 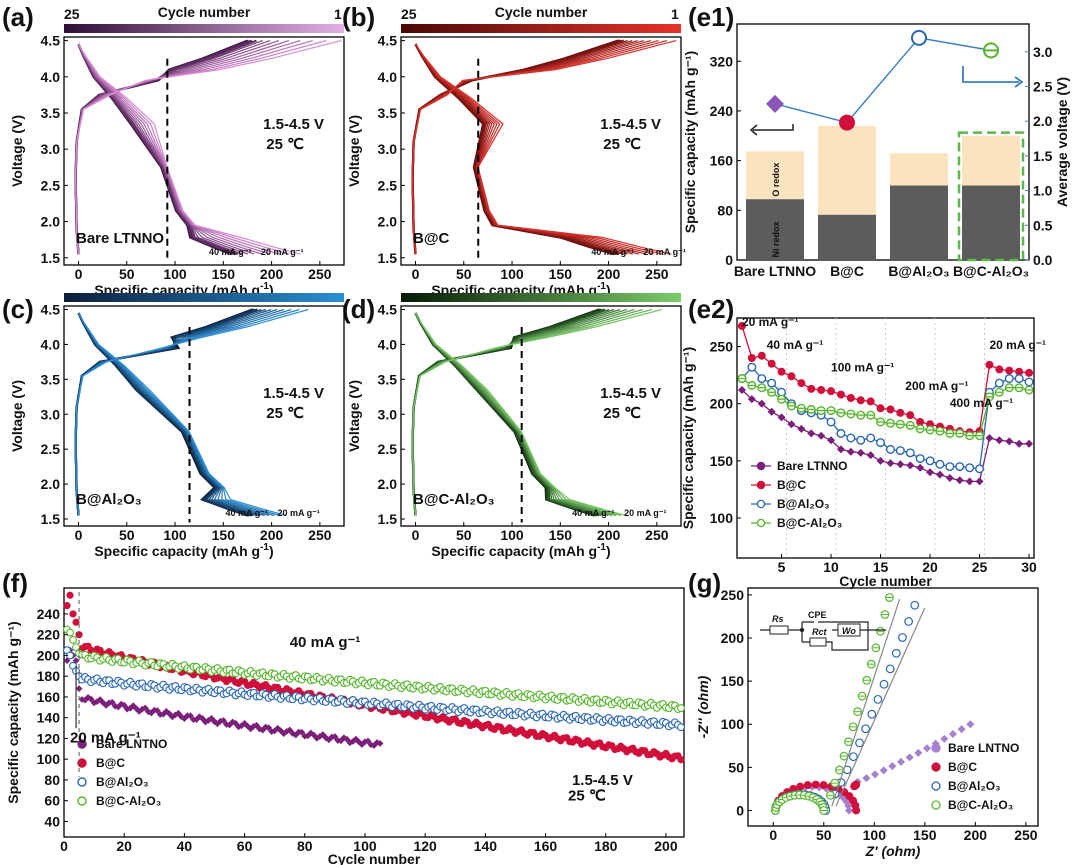 I want to click on y-axis-label-c: Voltage (V), so click(x=17, y=416).